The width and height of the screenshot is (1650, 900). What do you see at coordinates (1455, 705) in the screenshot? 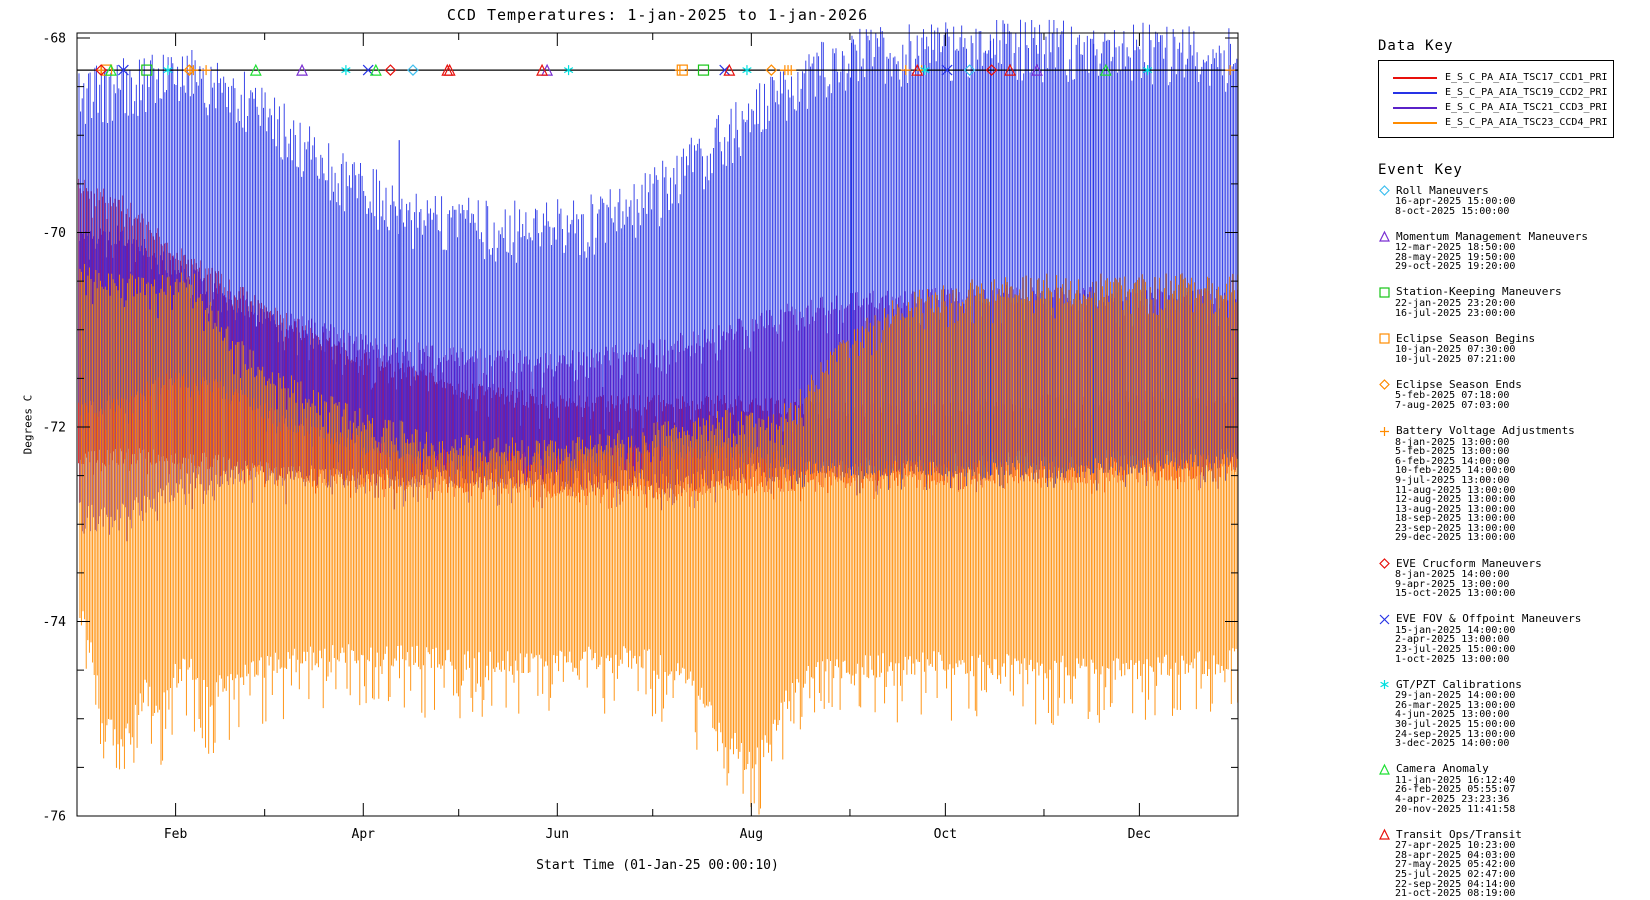
I see `event-date: 26-mar-2025 13:00:00` at bounding box center [1455, 705].